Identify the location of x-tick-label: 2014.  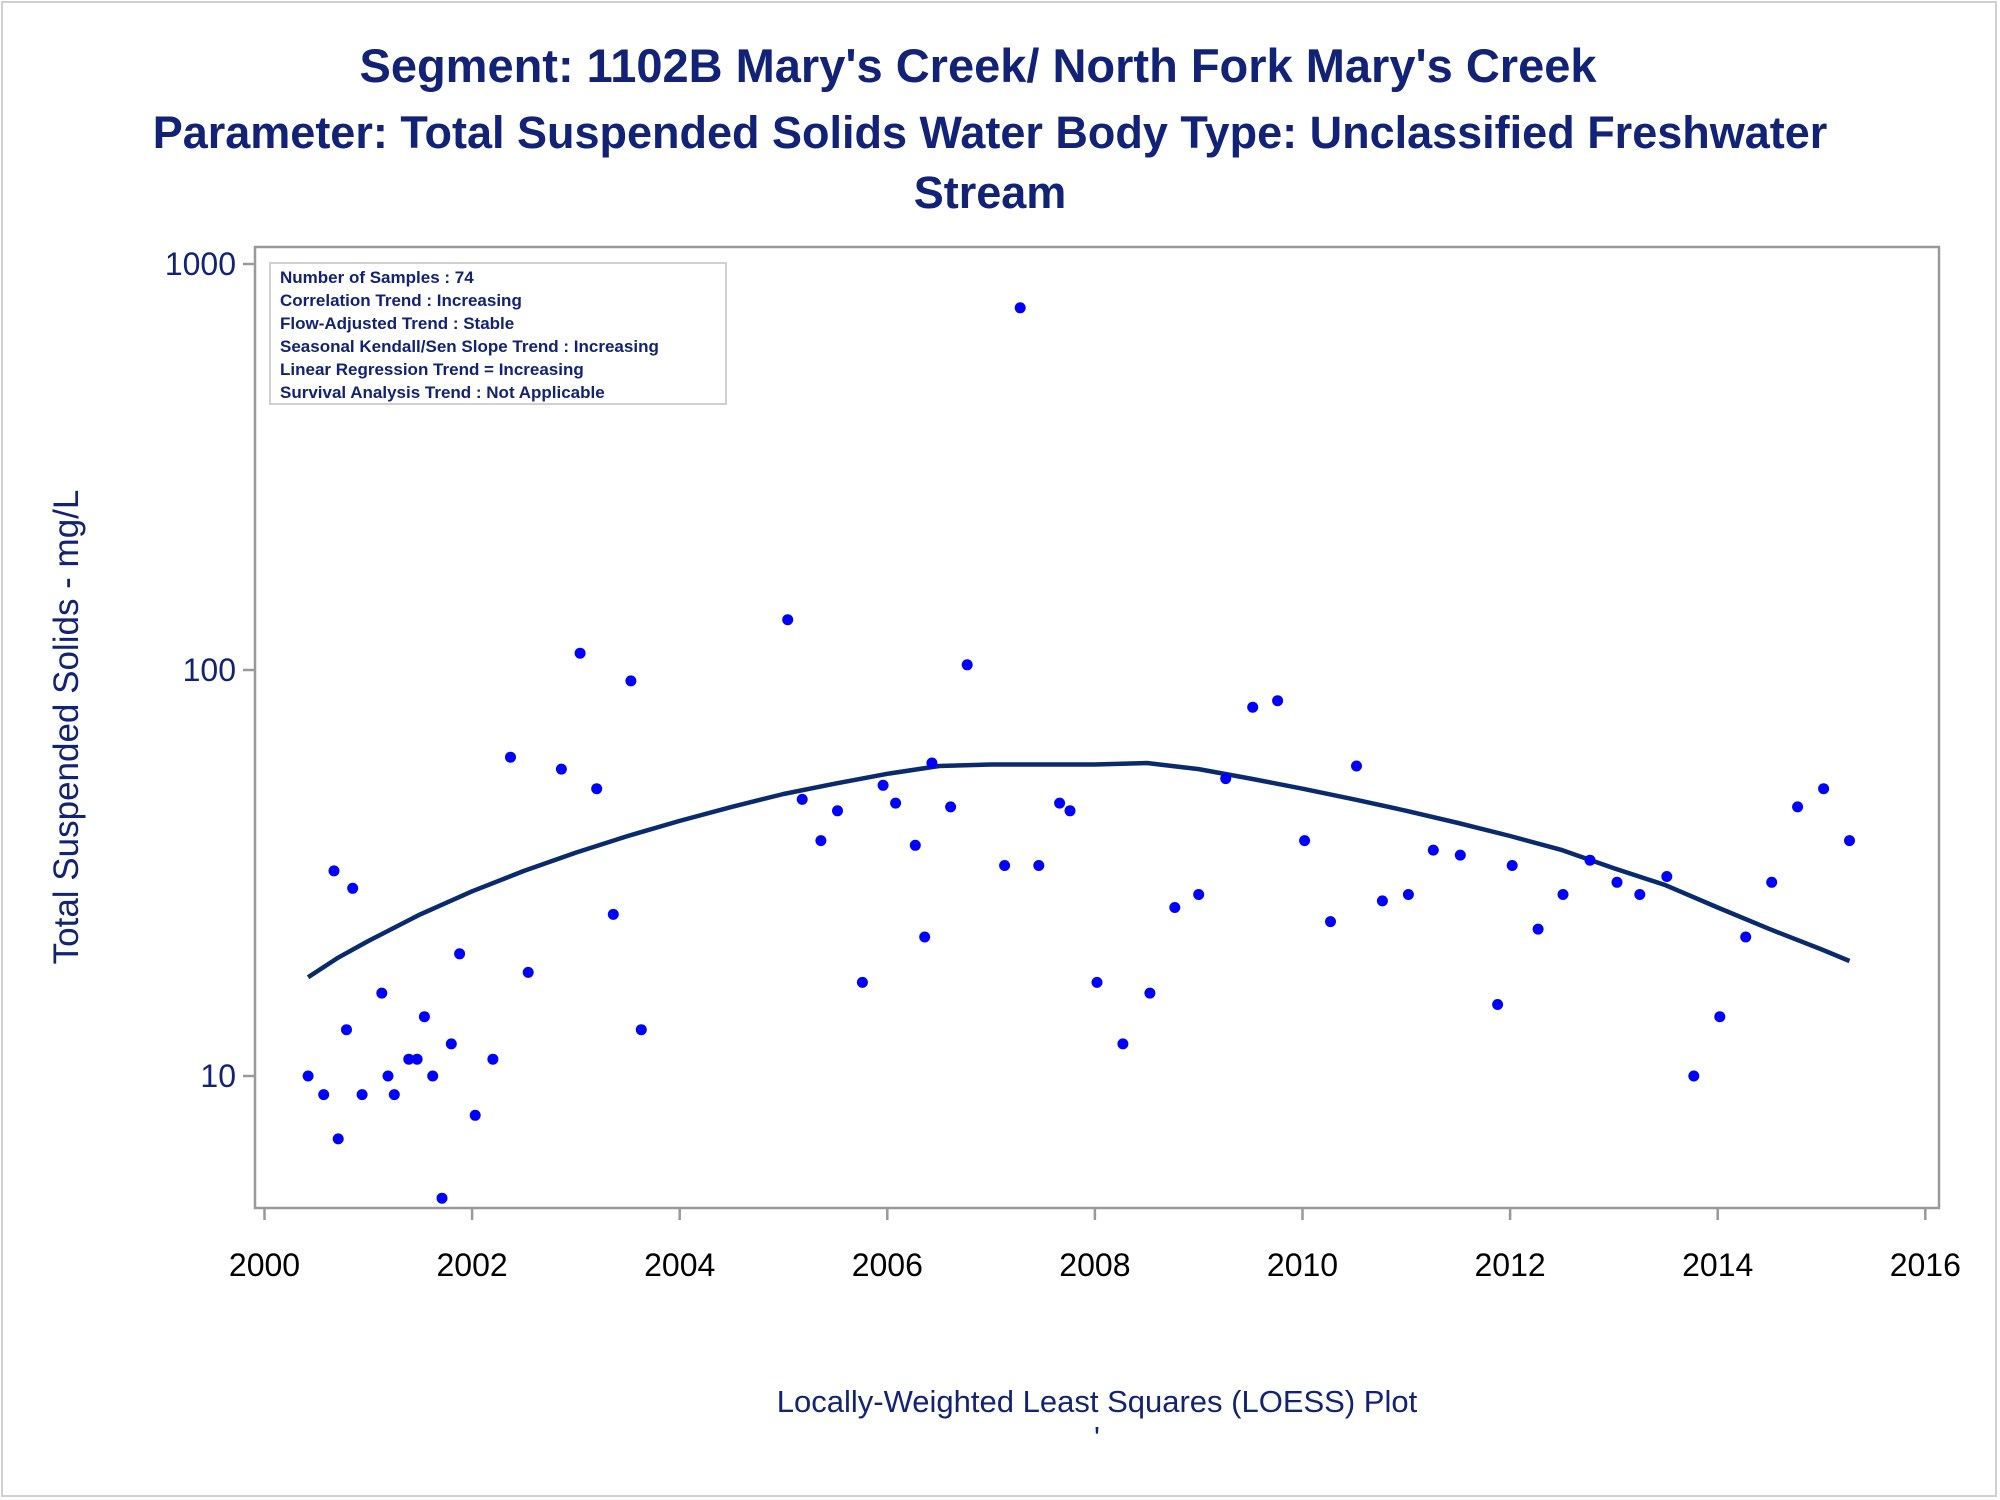
(1717, 1265).